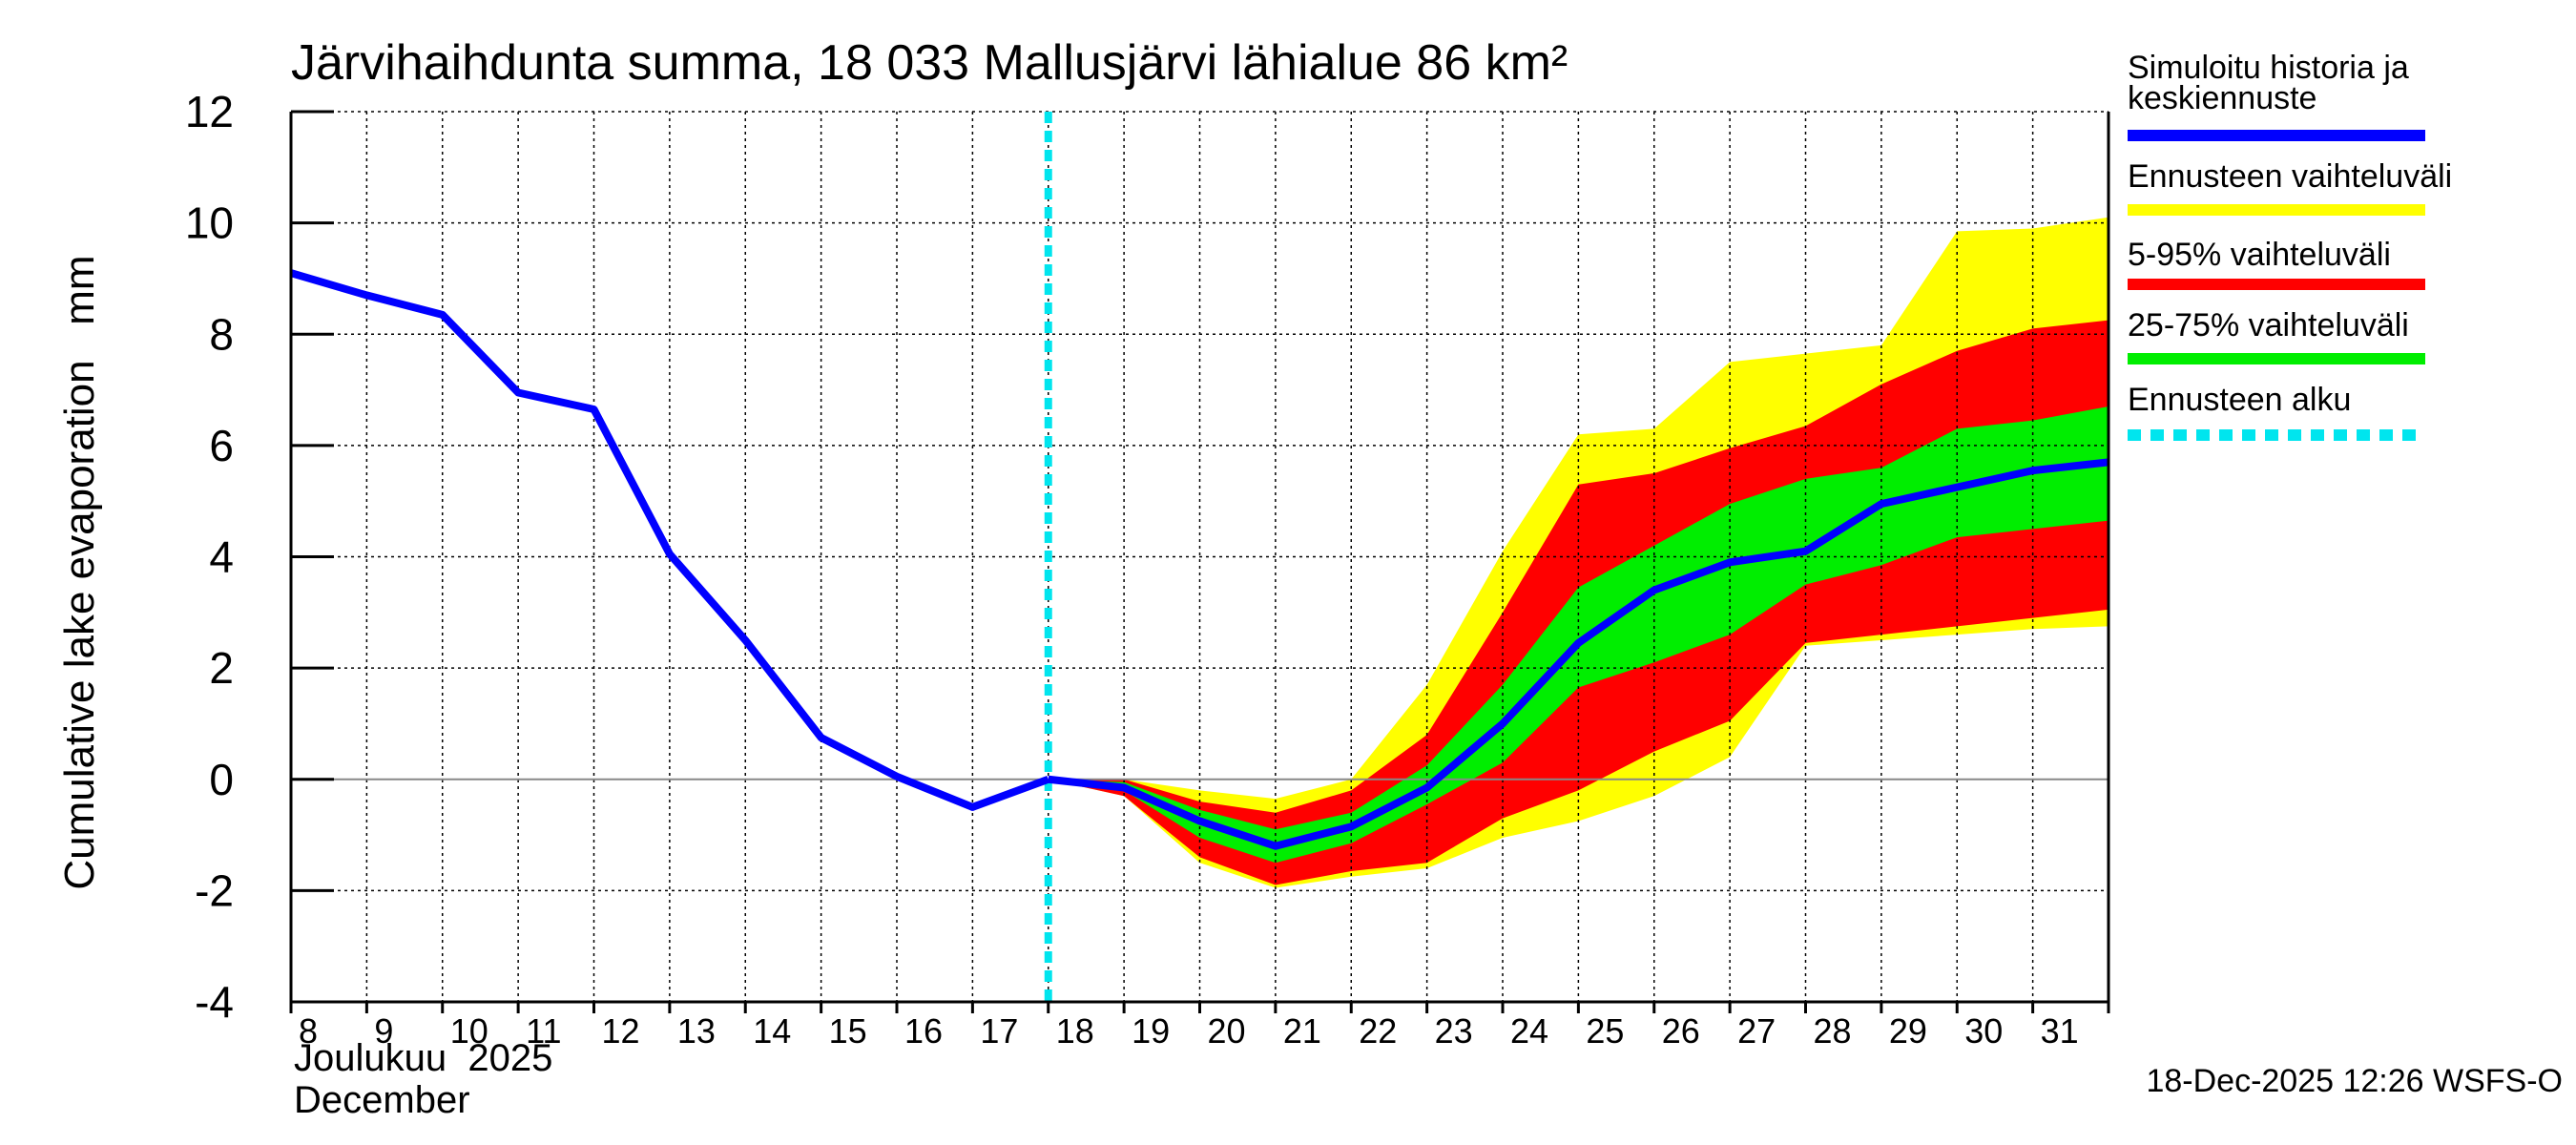 This screenshot has width=2576, height=1145. What do you see at coordinates (696, 1031) in the screenshot?
I see `x-tick-label: 13` at bounding box center [696, 1031].